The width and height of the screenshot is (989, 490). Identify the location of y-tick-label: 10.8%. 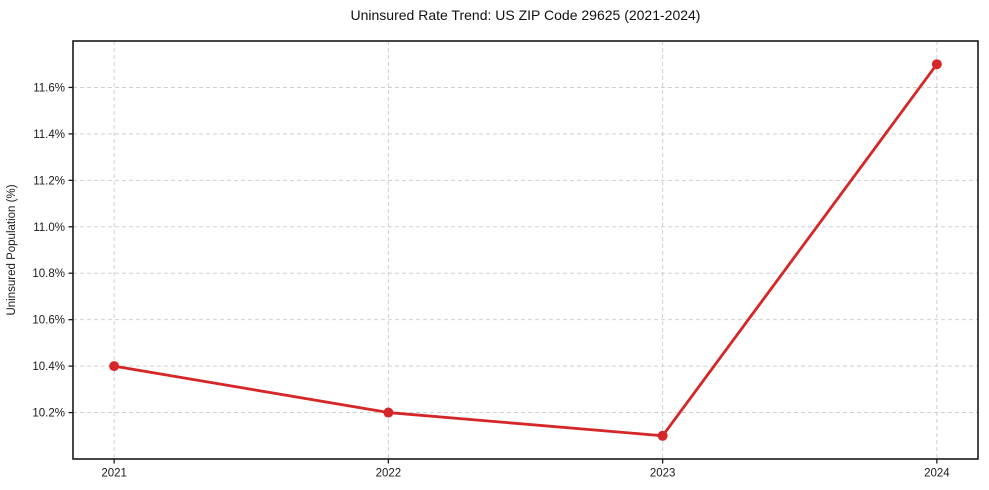
(48, 274).